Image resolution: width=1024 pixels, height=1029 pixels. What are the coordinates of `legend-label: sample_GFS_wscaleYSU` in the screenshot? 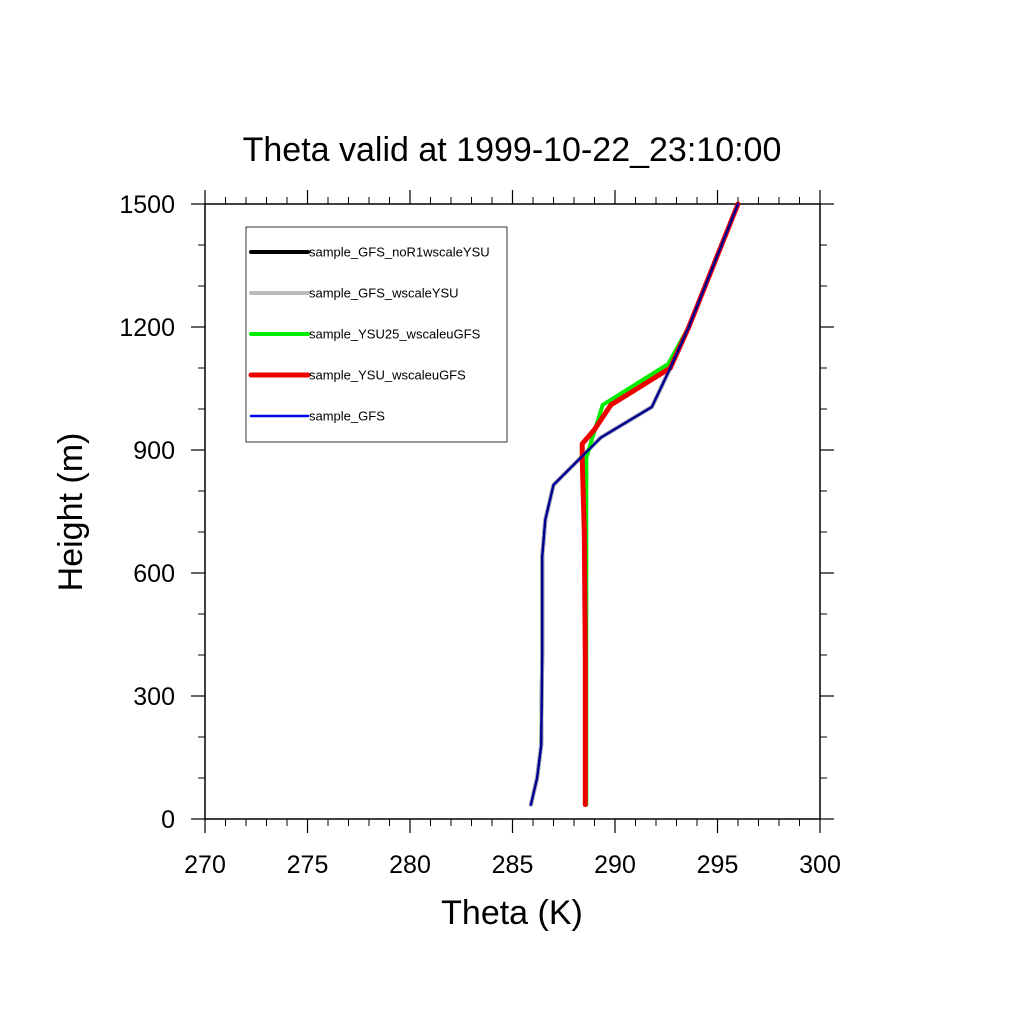 It's located at (384, 293).